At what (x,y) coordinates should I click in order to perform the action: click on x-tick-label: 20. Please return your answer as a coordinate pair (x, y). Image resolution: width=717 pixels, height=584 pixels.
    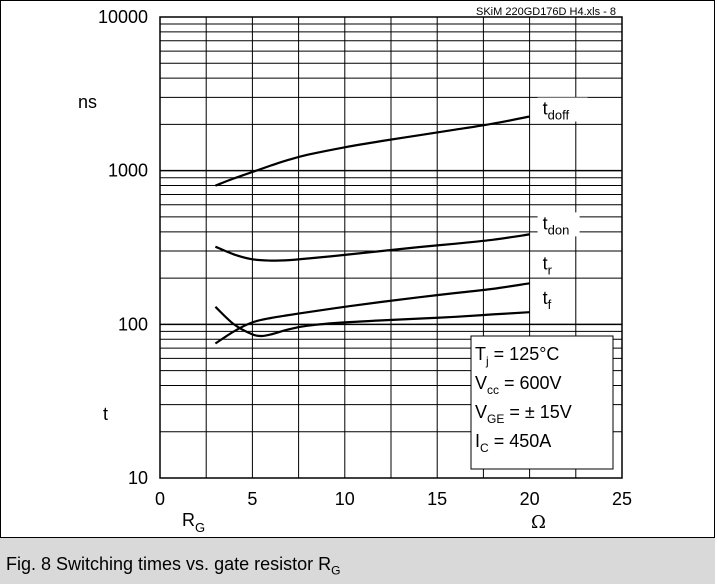
    Looking at the image, I should click on (530, 499).